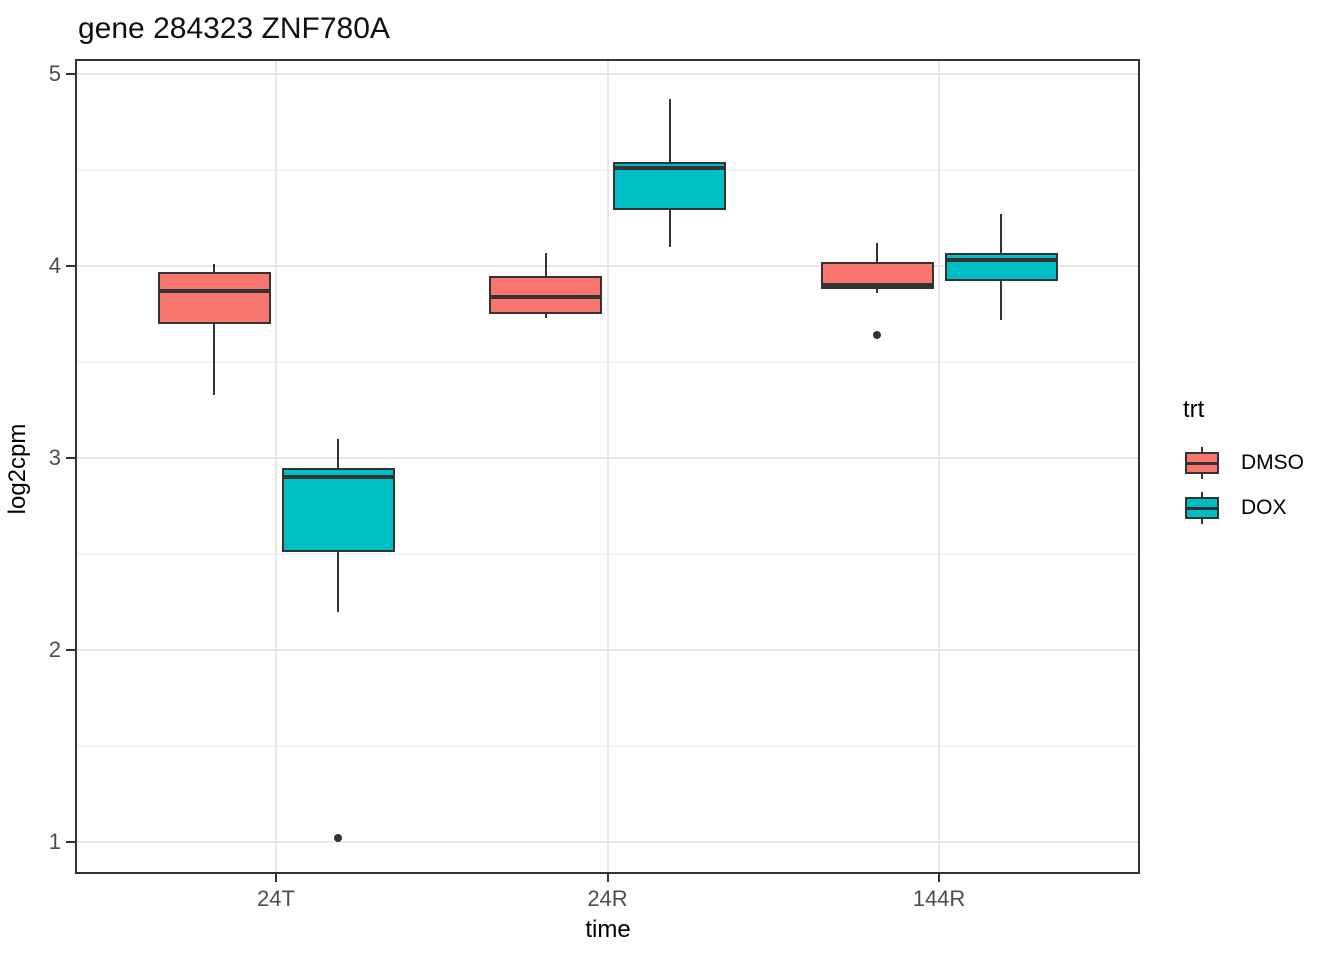 This screenshot has height=960, width=1344. Describe the element at coordinates (54, 73) in the screenshot. I see `y-tick-label-5: 5` at that location.